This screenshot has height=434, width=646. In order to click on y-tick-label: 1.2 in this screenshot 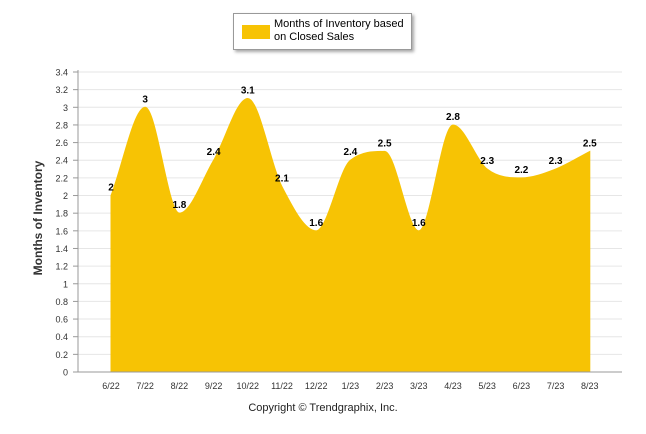, I will do `click(61, 267)`.